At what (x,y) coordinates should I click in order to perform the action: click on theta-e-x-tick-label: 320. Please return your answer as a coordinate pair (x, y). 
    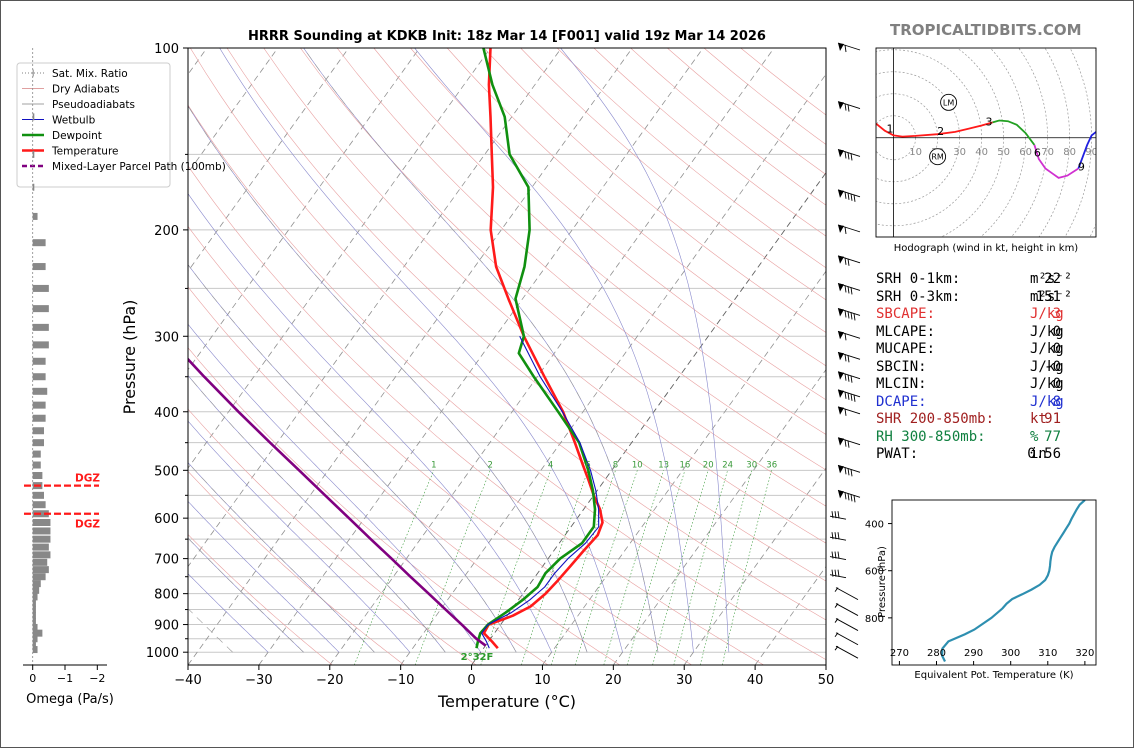
    Looking at the image, I should click on (1084, 653).